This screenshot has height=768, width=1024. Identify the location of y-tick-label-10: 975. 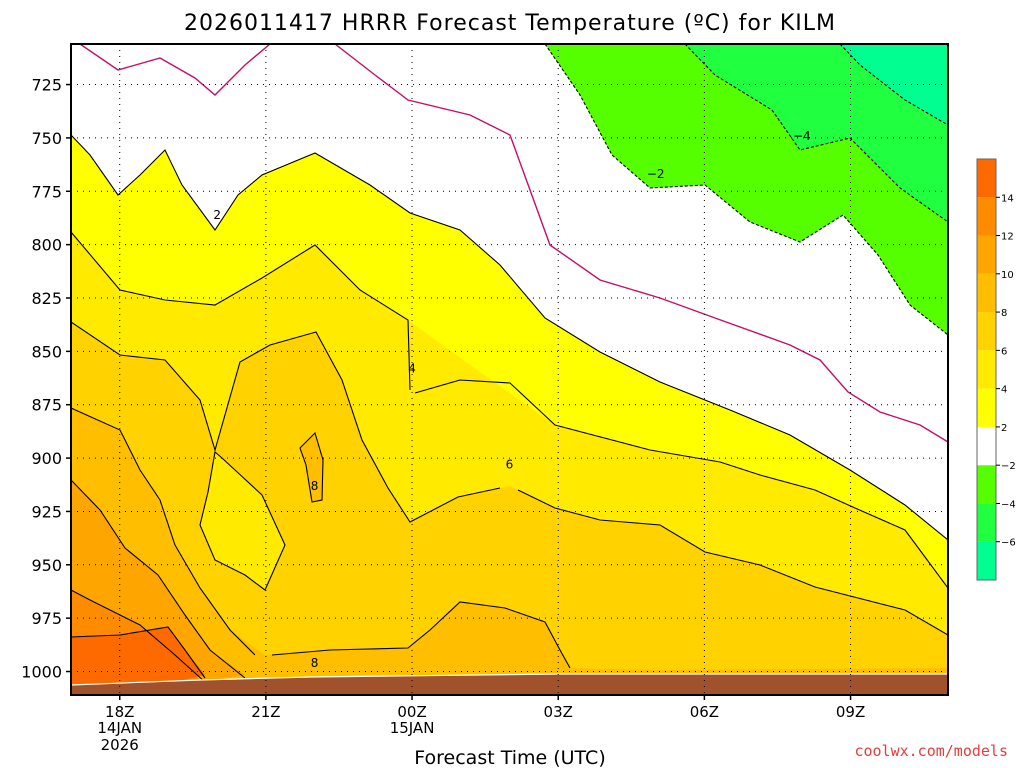
(46, 618).